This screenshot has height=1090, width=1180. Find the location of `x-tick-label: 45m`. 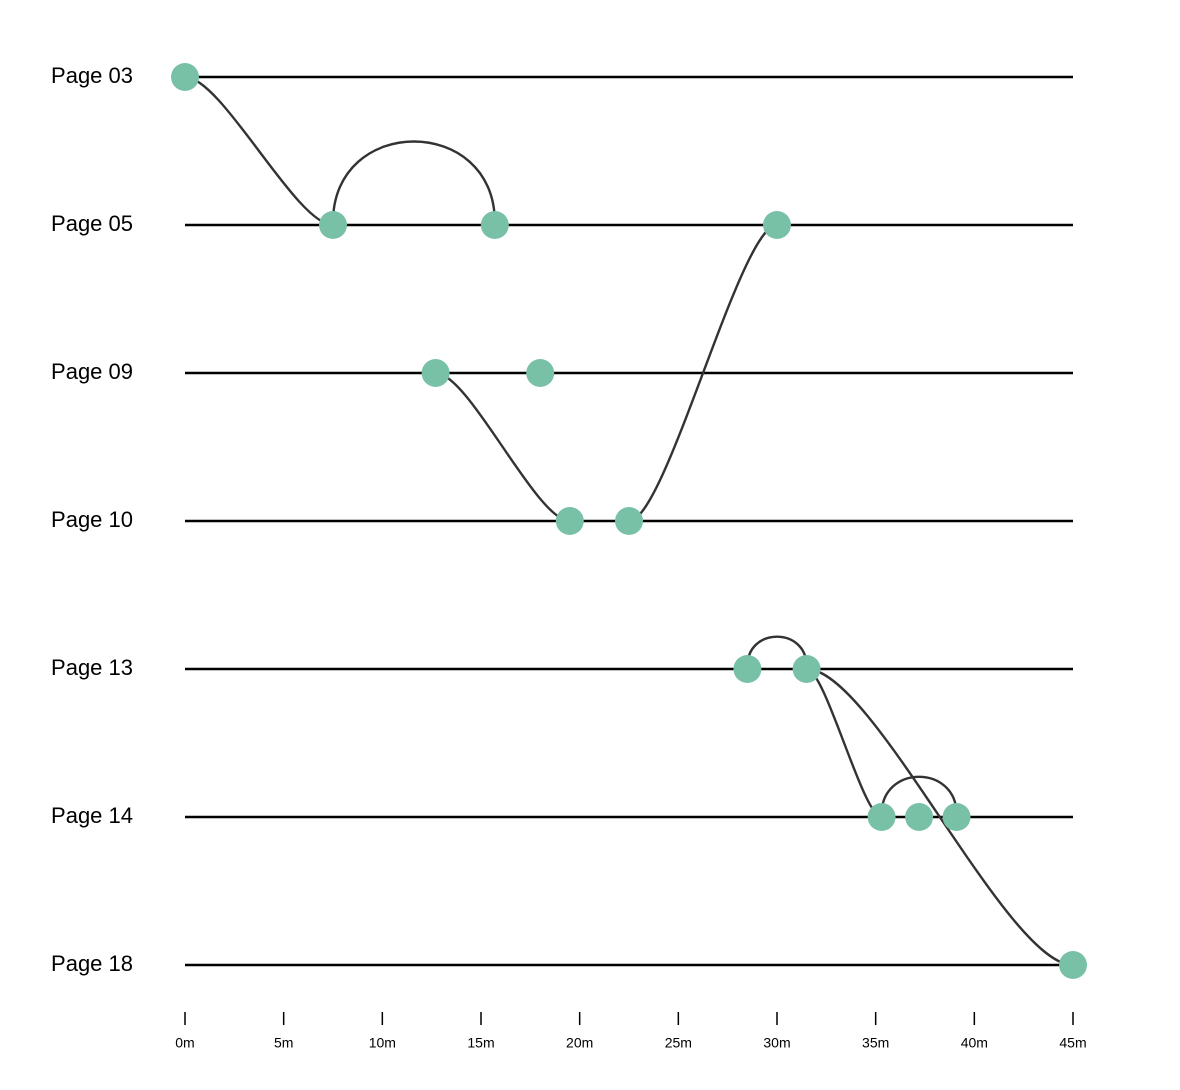

x-tick-label: 45m is located at coordinates (1072, 1043).